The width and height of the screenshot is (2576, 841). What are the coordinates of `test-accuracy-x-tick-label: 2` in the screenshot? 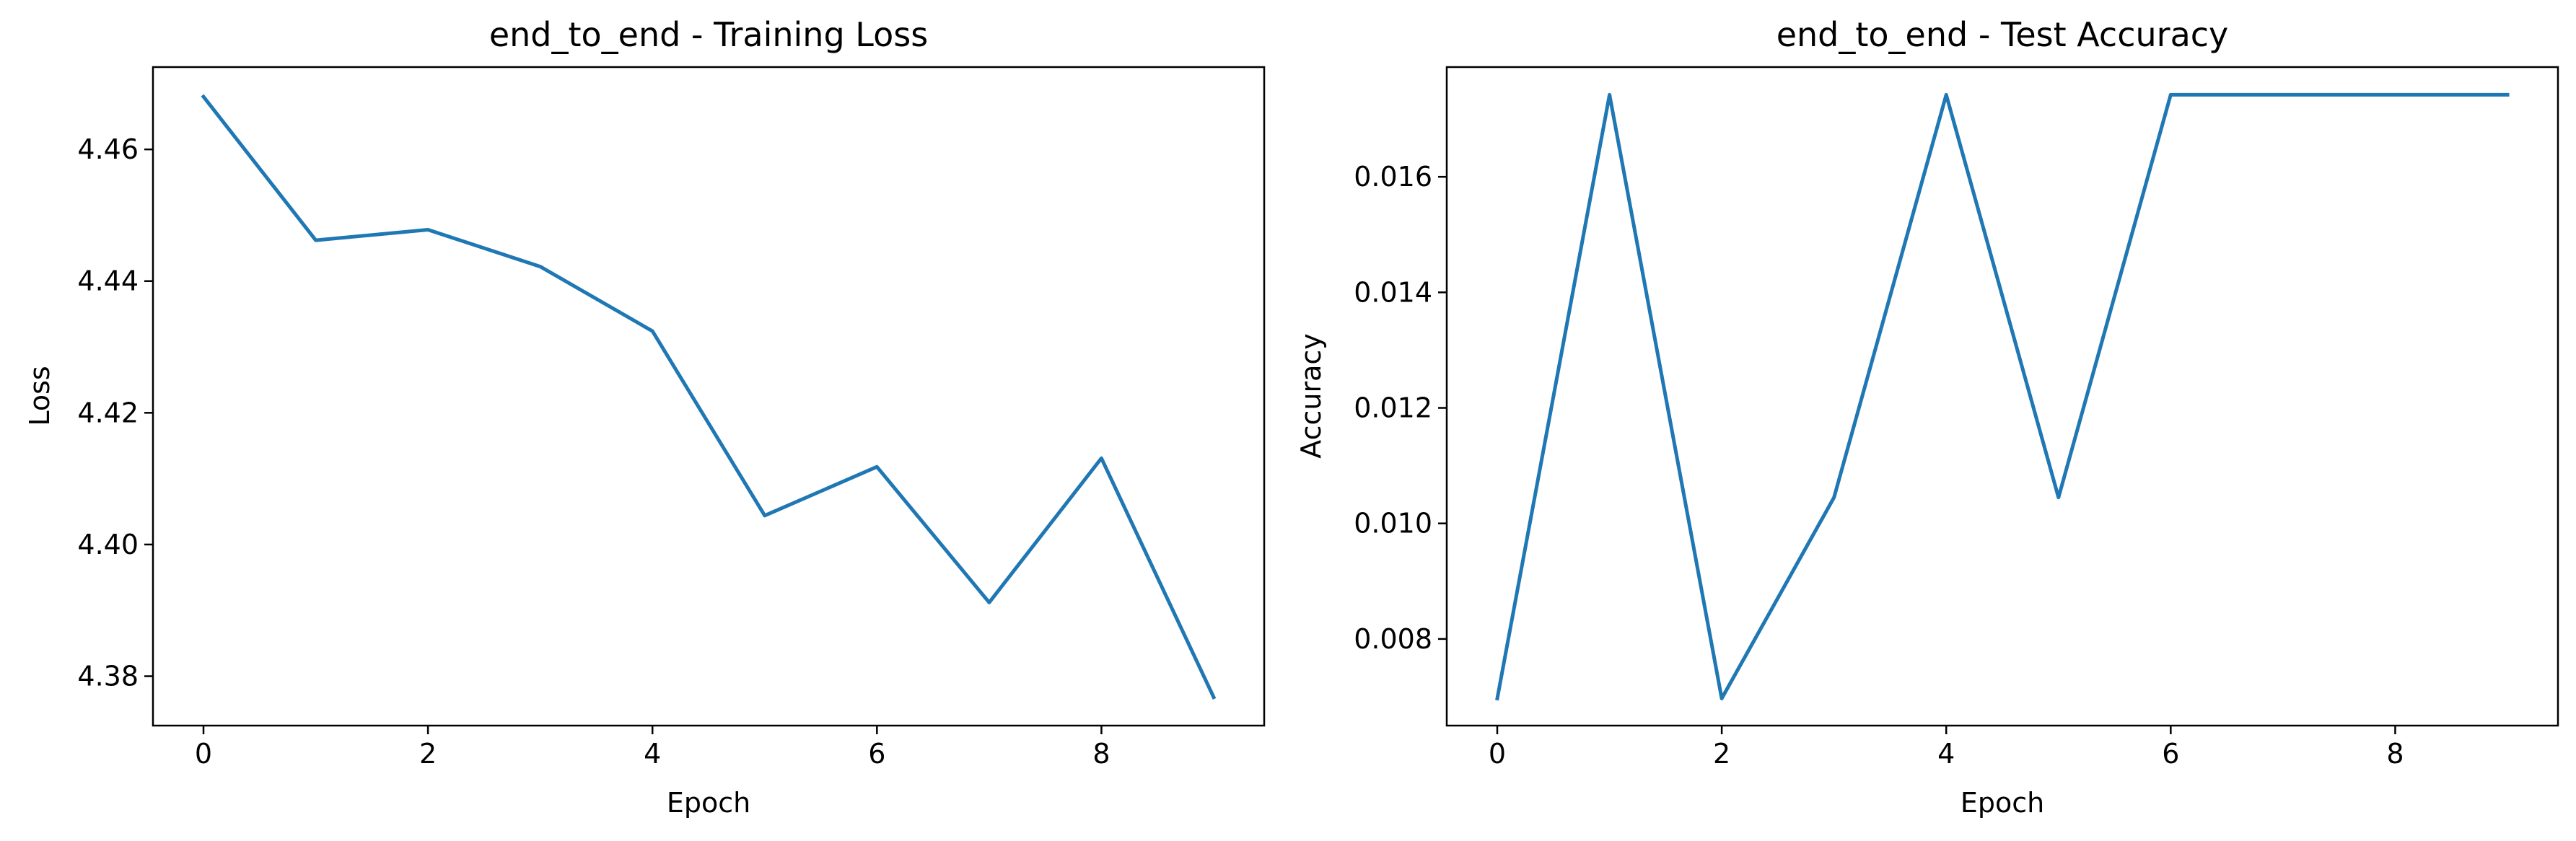 It's located at (1721, 754).